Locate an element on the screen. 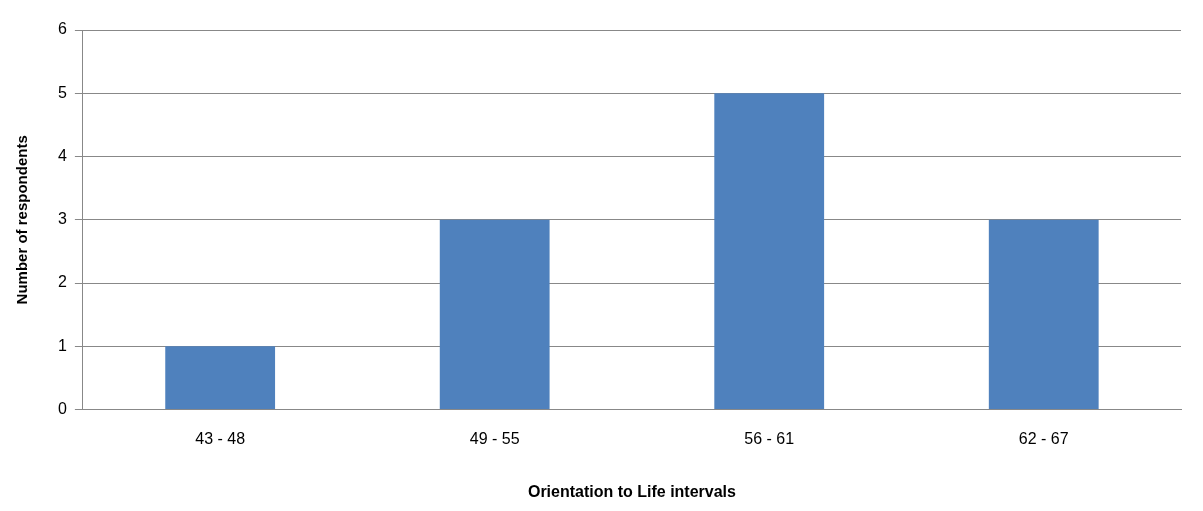 The width and height of the screenshot is (1203, 511). y-tick-label: 3 is located at coordinates (62, 219).